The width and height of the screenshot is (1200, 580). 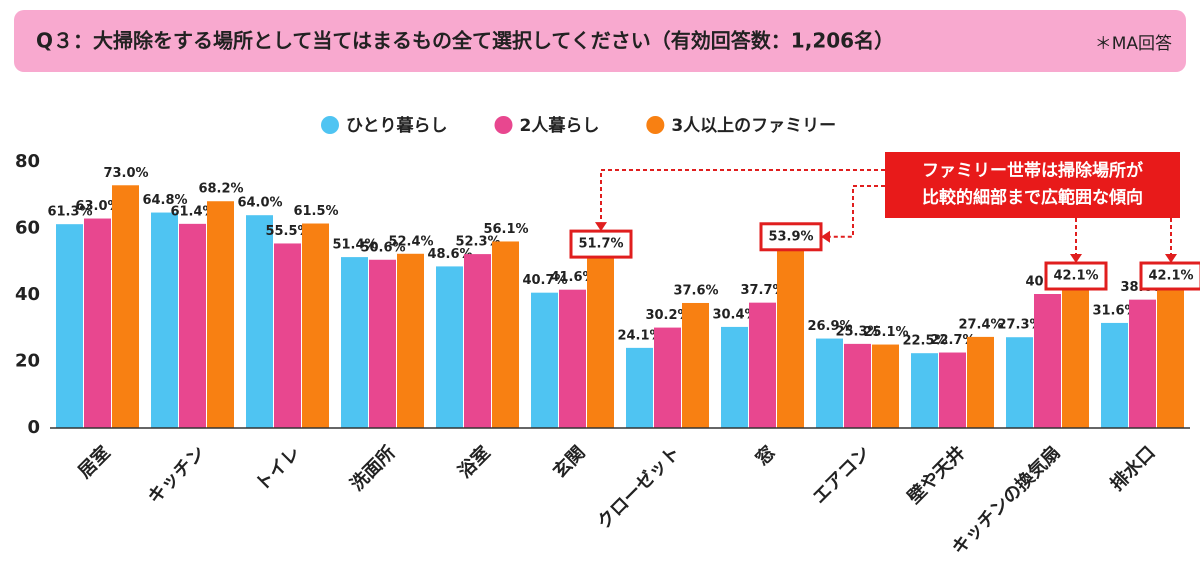 I want to click on y-tick-label: 20, so click(x=27, y=361).